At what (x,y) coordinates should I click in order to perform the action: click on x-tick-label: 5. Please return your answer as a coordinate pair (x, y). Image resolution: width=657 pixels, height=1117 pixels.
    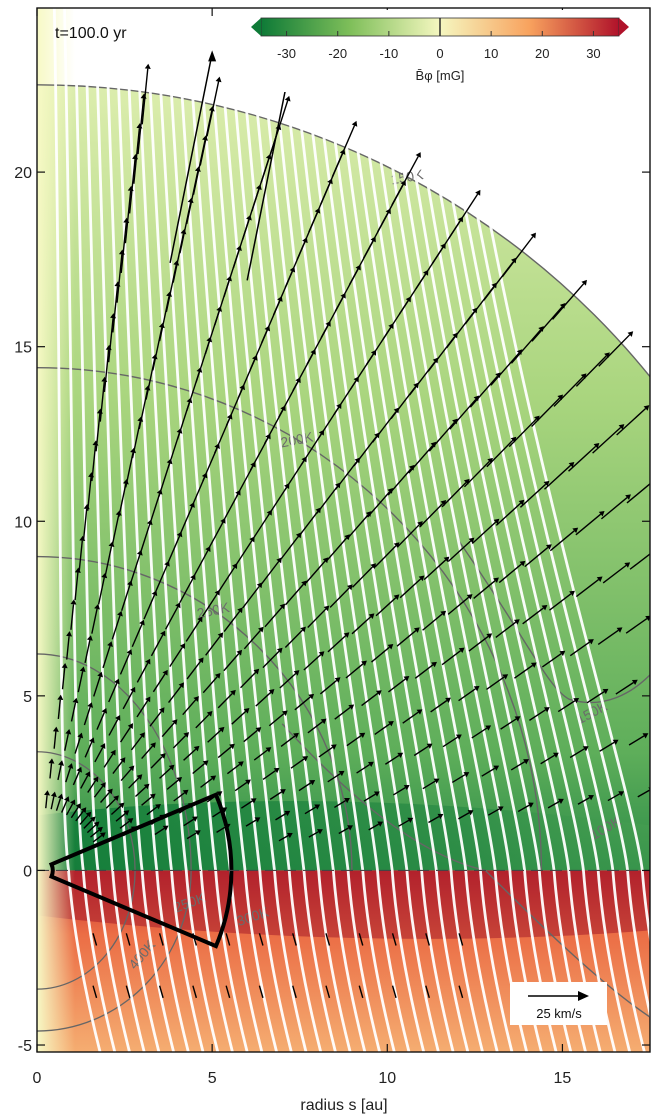
    Looking at the image, I should click on (212, 1078).